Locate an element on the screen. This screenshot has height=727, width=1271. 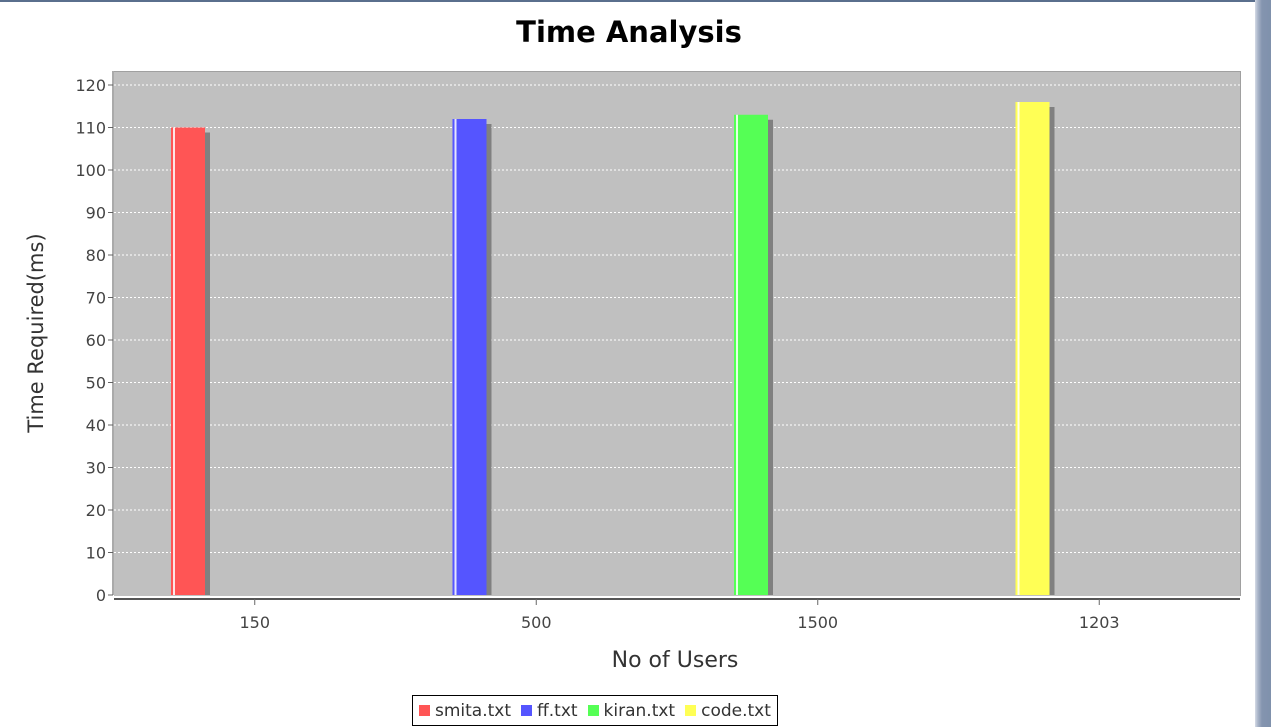
y-tick-label: 30 is located at coordinates (96, 468).